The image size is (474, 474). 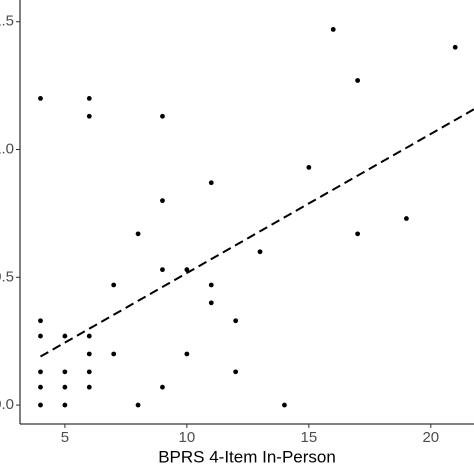 What do you see at coordinates (430, 437) in the screenshot?
I see `x-tick-label: 20` at bounding box center [430, 437].